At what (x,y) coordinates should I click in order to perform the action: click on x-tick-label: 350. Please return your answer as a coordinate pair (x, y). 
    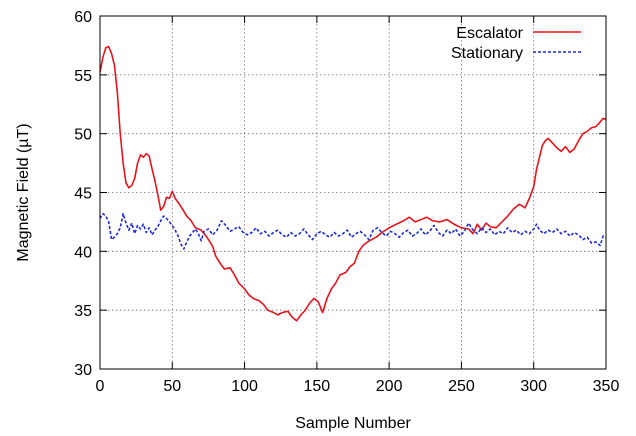
    Looking at the image, I should click on (606, 386).